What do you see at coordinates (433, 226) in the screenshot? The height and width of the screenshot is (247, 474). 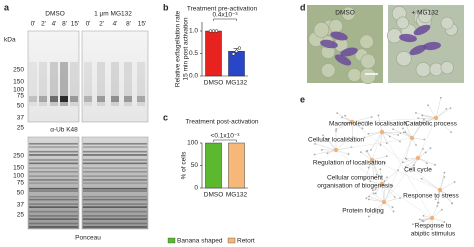 I see `node-label: Response to` at bounding box center [433, 226].